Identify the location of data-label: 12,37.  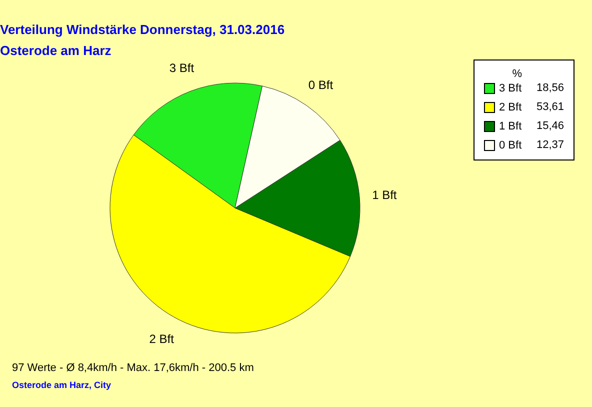
(550, 145).